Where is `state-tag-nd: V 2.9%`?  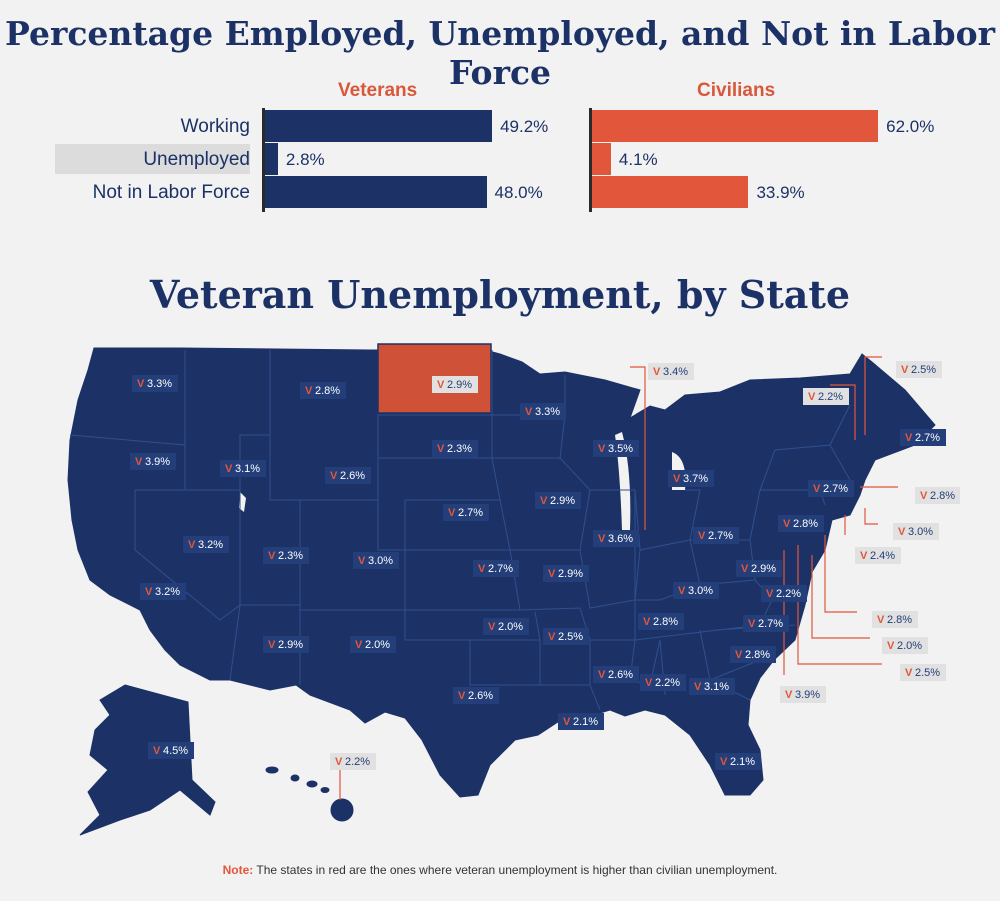 state-tag-nd: V 2.9% is located at coordinates (455, 384).